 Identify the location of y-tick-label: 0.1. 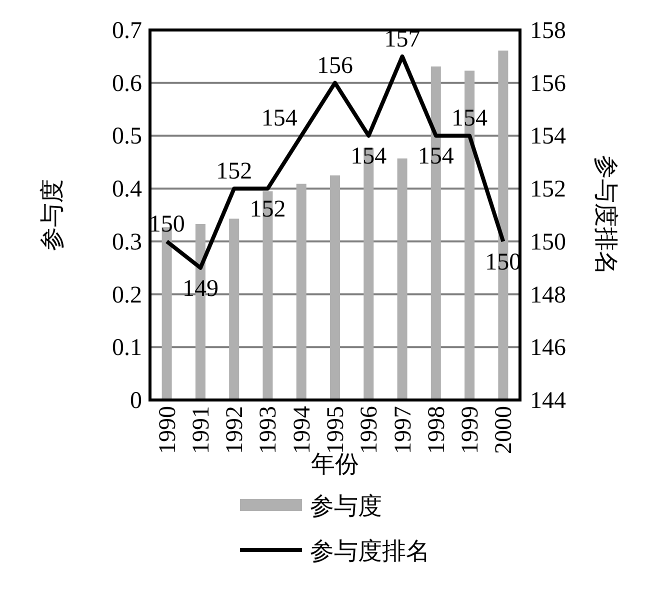
(127, 348).